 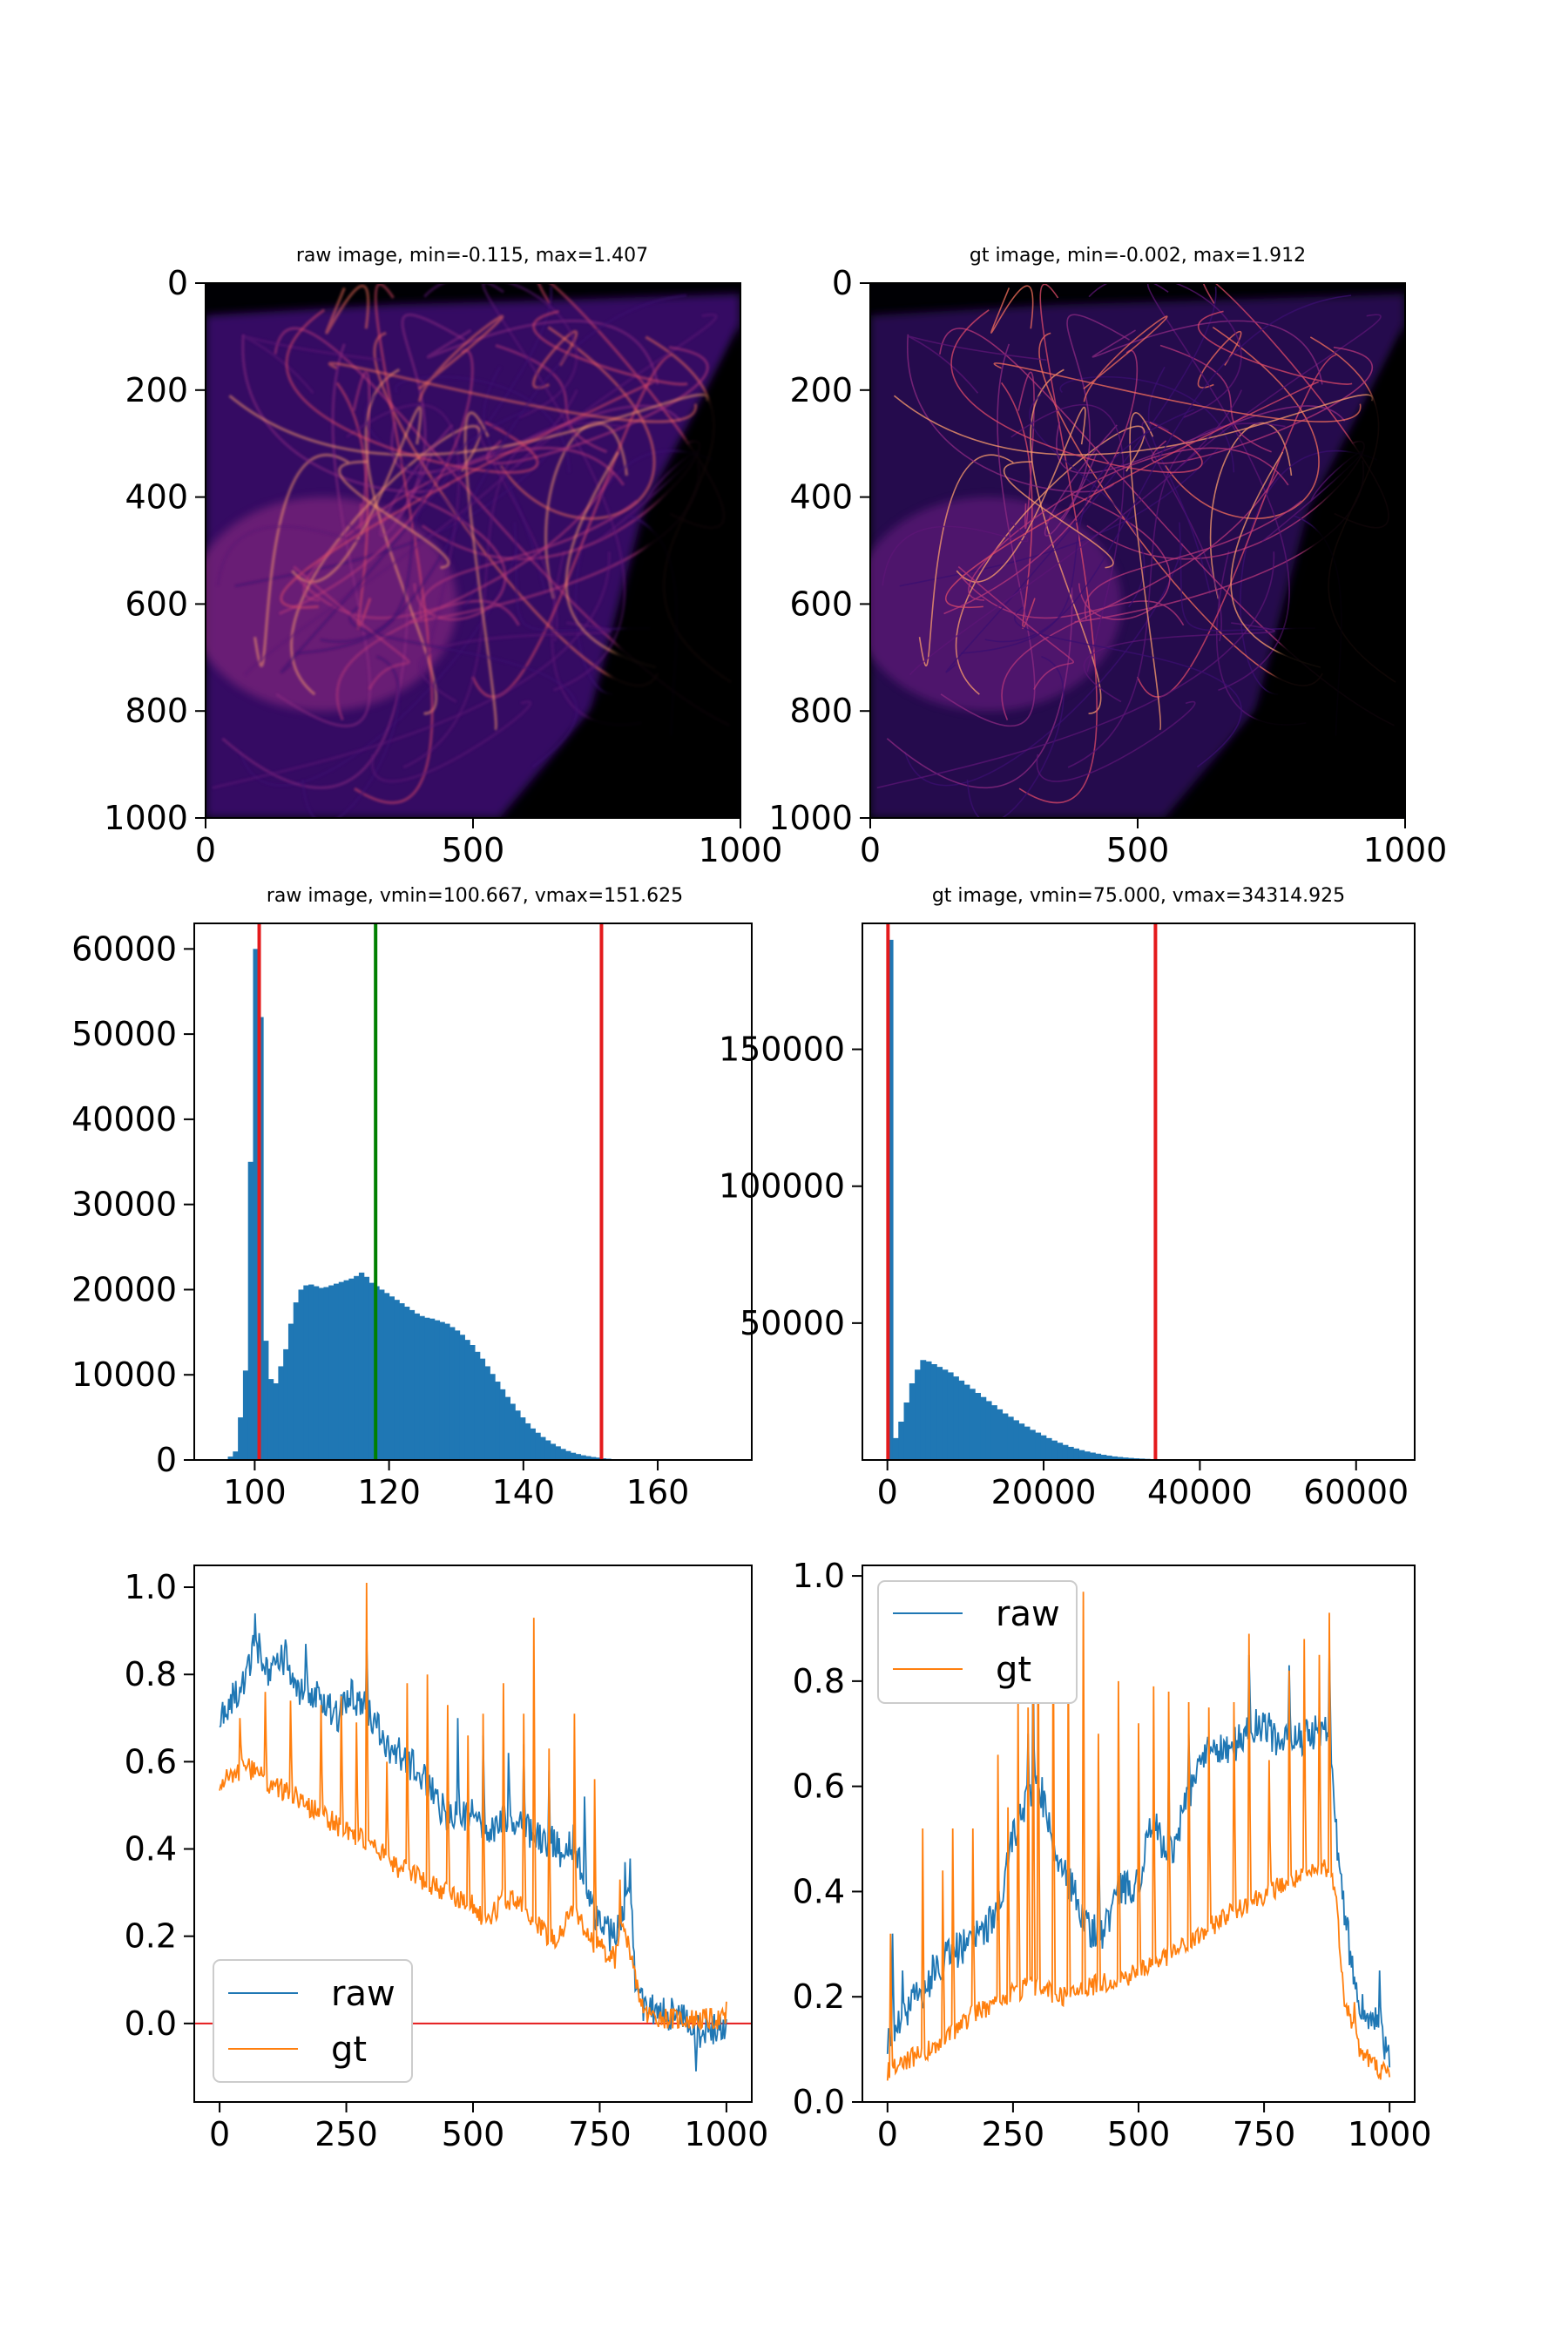 I want to click on histogram-bars, so click(x=430, y=1191).